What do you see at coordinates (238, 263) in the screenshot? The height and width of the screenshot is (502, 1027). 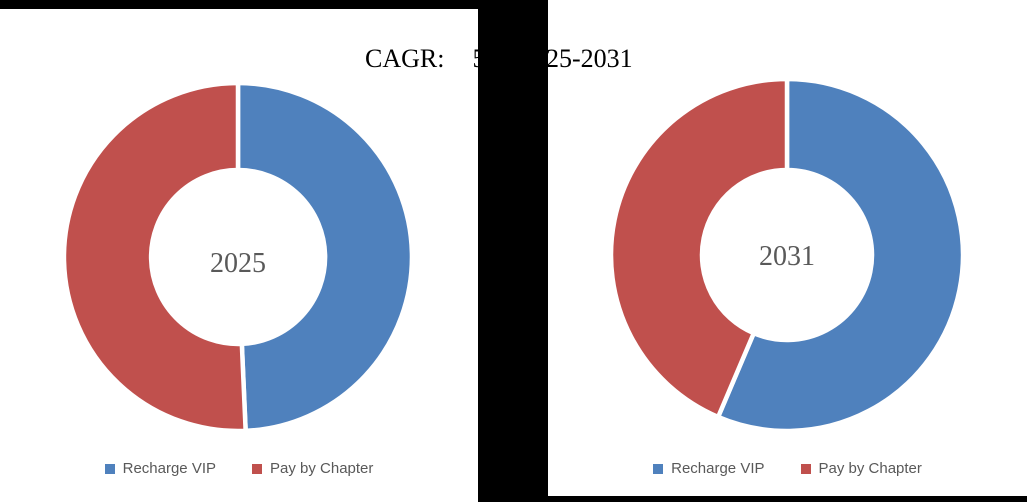 I see `donut-center-label-2025: 2025` at bounding box center [238, 263].